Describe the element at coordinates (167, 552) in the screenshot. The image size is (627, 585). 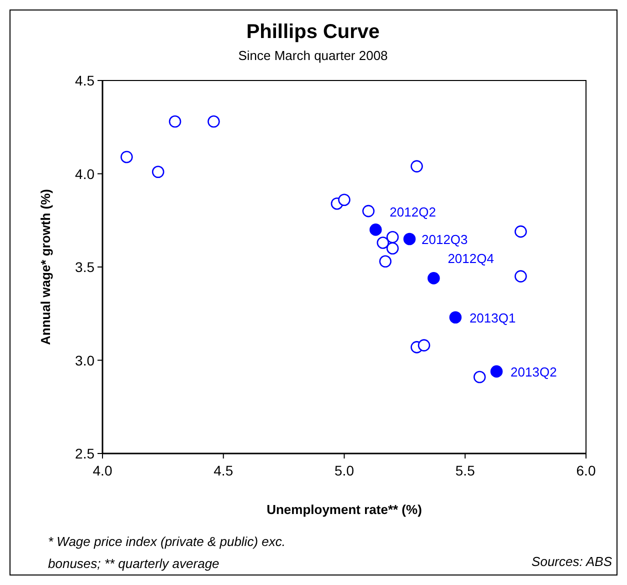
I see `text: * Wage price index (private & public) exc. bonuses; ** quarterly average` at that location.